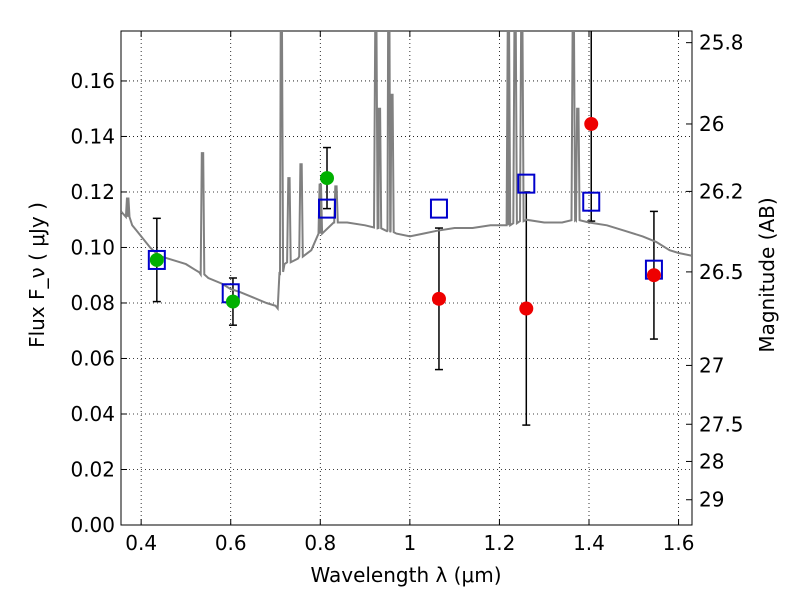 Image resolution: width=800 pixels, height=604 pixels. I want to click on y-tick-label: 0.12, so click(92, 192).